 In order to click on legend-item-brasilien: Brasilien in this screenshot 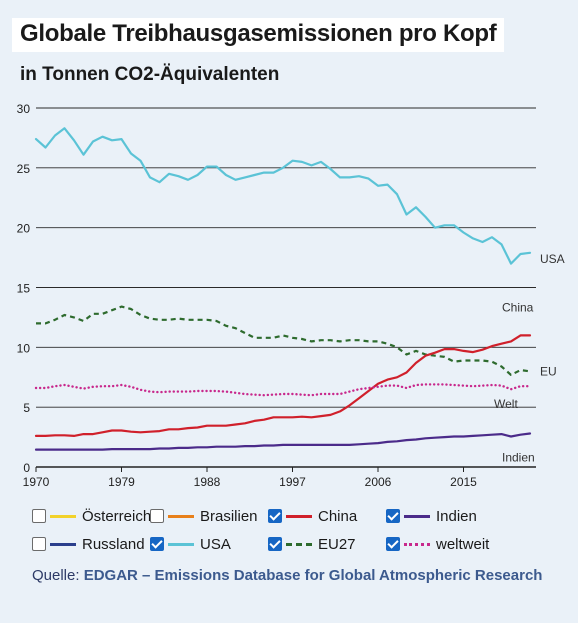, I will do `click(209, 516)`.